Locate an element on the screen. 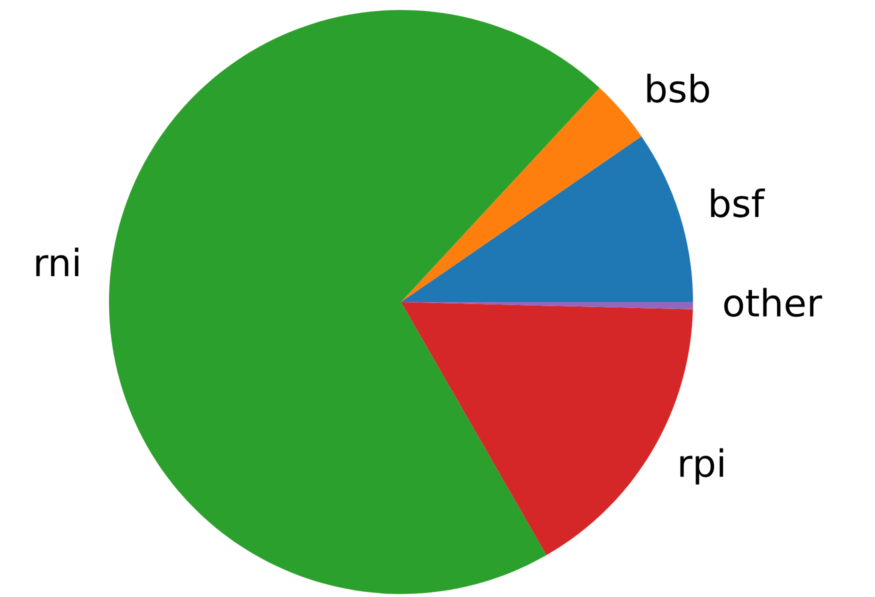 This screenshot has width=875, height=597. slice-label: bsb is located at coordinates (678, 88).